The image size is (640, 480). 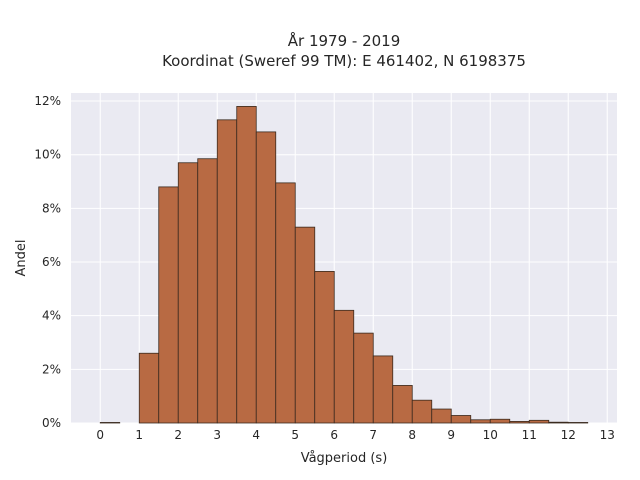 I want to click on x-tick-label-10: 10, so click(x=490, y=435).